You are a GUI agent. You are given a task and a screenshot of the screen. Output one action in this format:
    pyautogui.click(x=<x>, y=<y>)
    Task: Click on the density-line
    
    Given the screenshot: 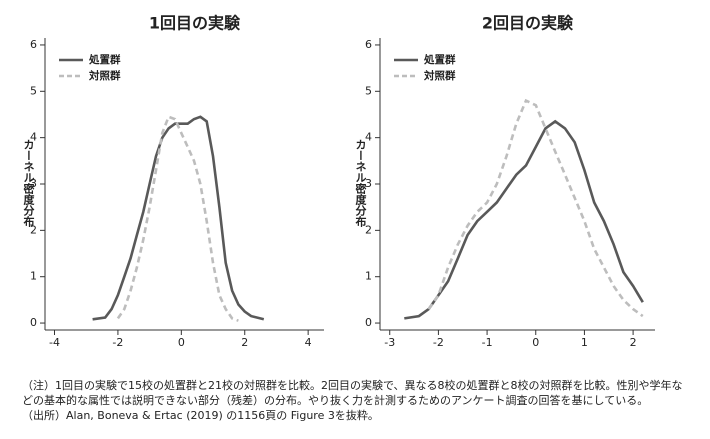 What is the action you would take?
    pyautogui.click(x=178, y=218)
    